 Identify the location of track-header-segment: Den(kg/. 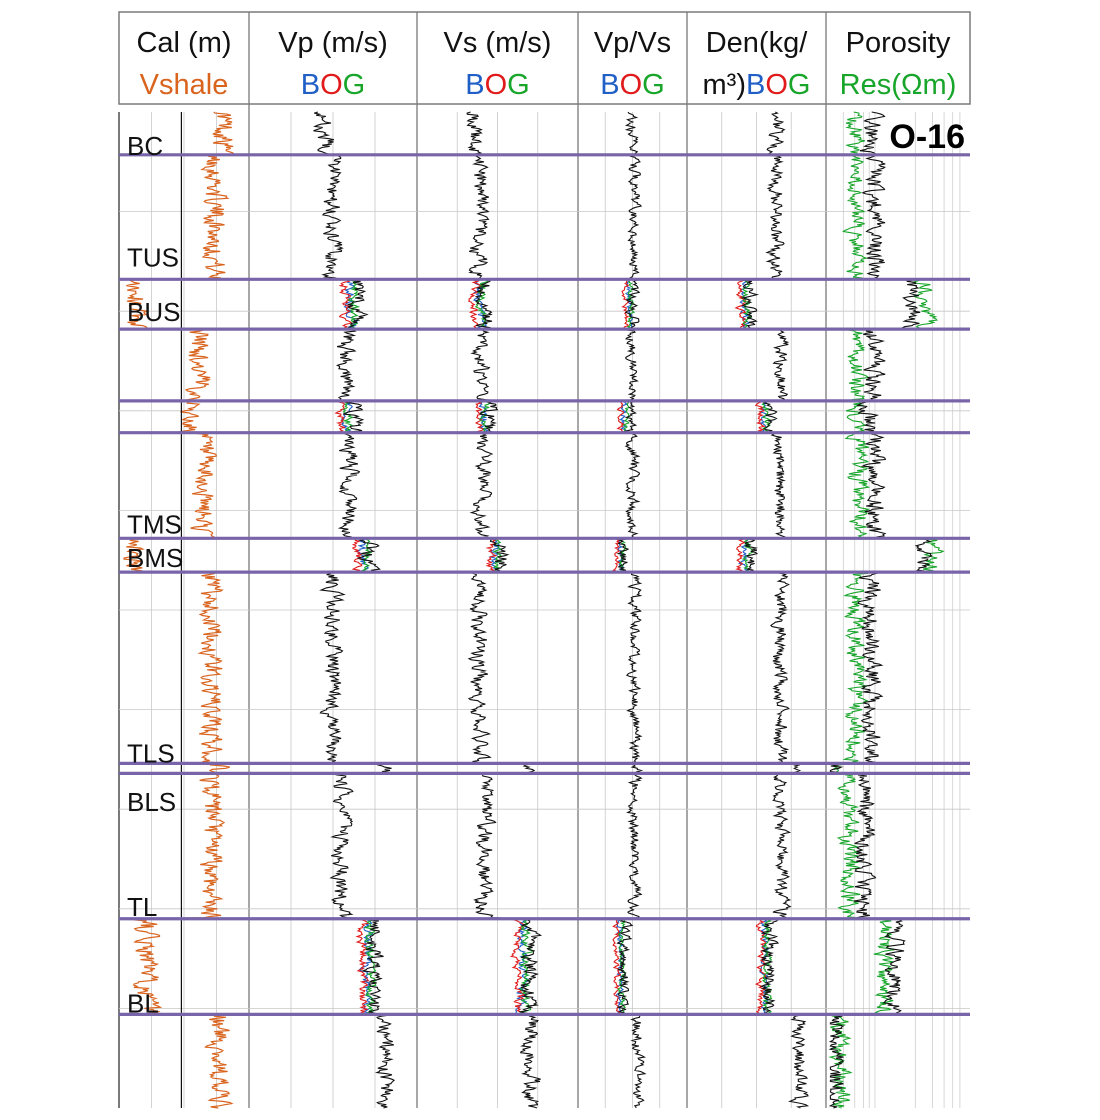
(757, 43).